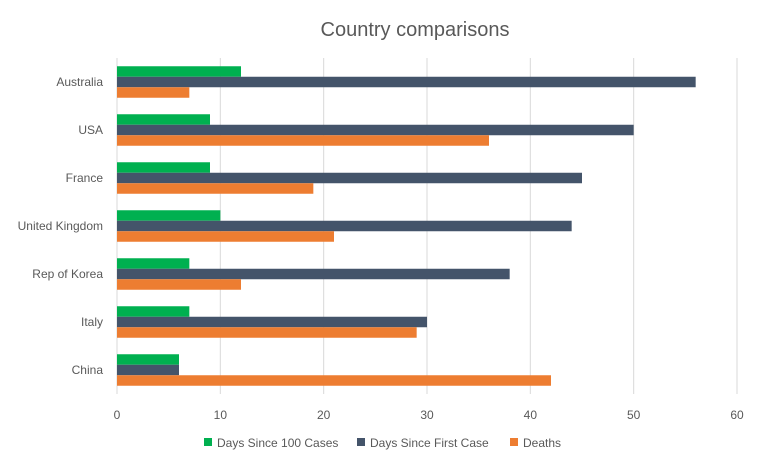  What do you see at coordinates (542, 443) in the screenshot?
I see `legend-label: Deaths` at bounding box center [542, 443].